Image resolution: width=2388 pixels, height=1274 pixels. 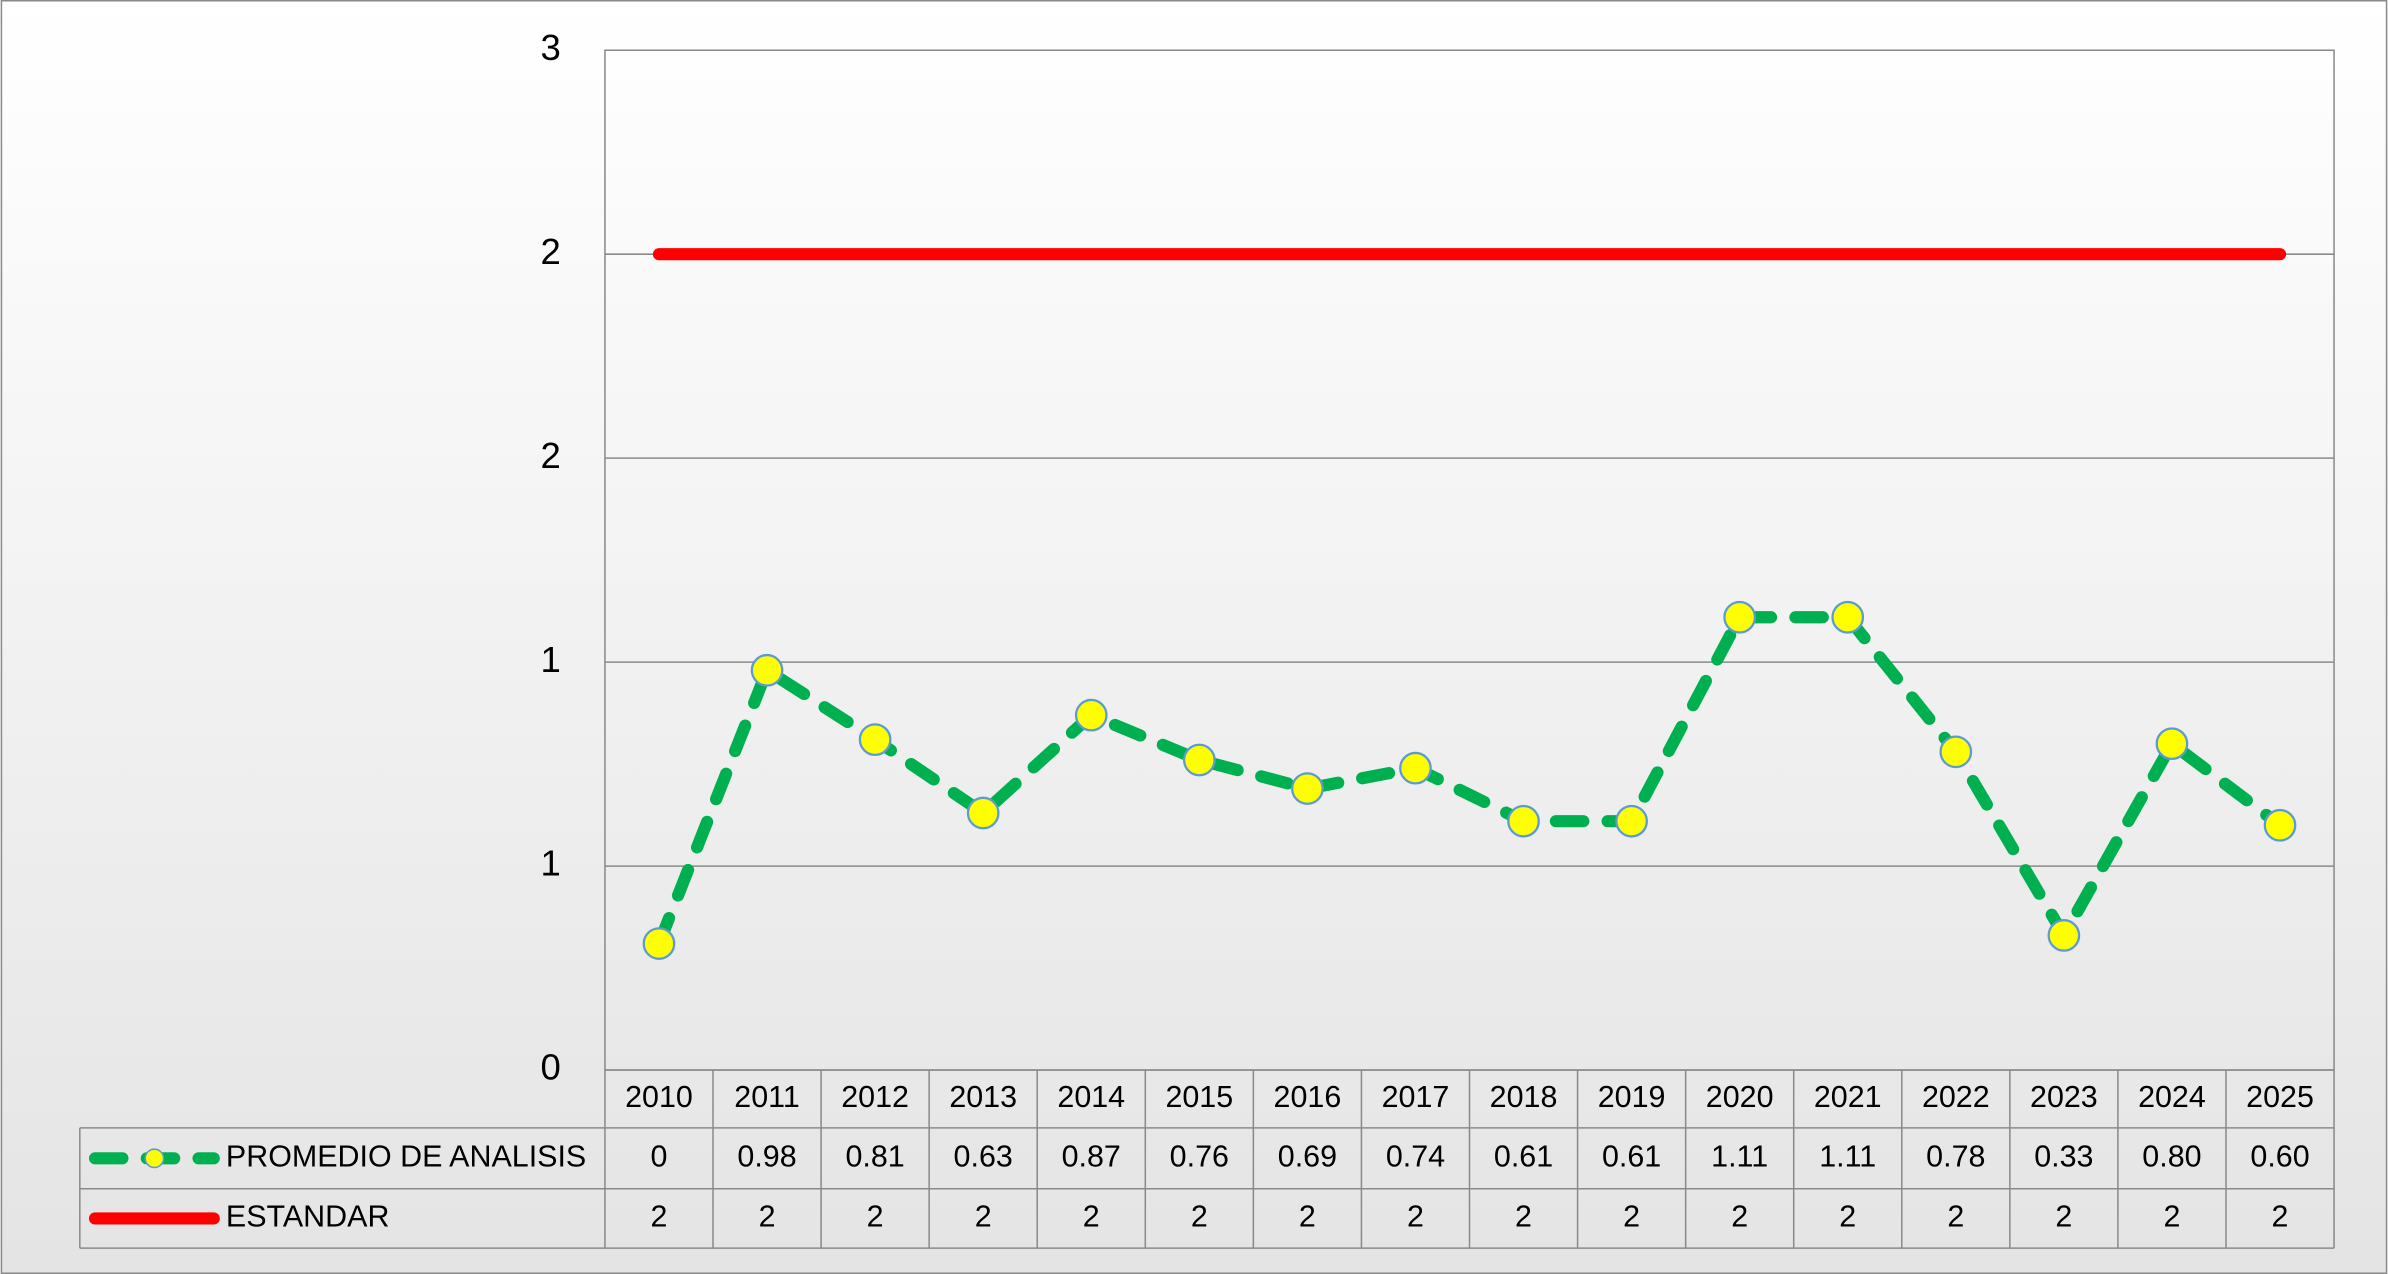 What do you see at coordinates (1956, 1097) in the screenshot?
I see `x-tick-label: 2022` at bounding box center [1956, 1097].